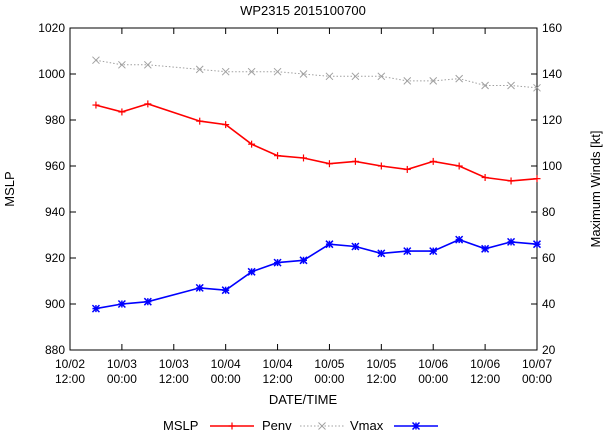 The image size is (606, 432). Describe the element at coordinates (55, 212) in the screenshot. I see `left-tick-label: 940` at that location.